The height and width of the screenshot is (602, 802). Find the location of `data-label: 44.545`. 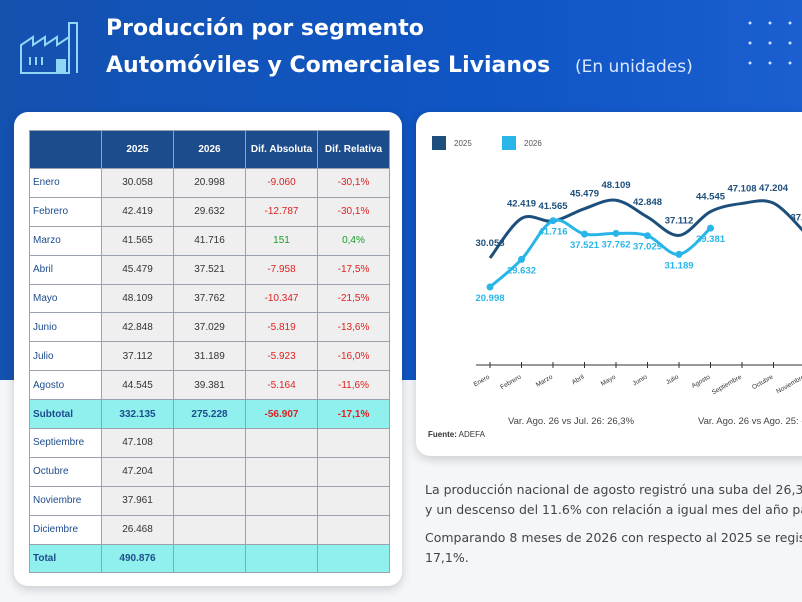

data-label: 44.545 is located at coordinates (711, 197).